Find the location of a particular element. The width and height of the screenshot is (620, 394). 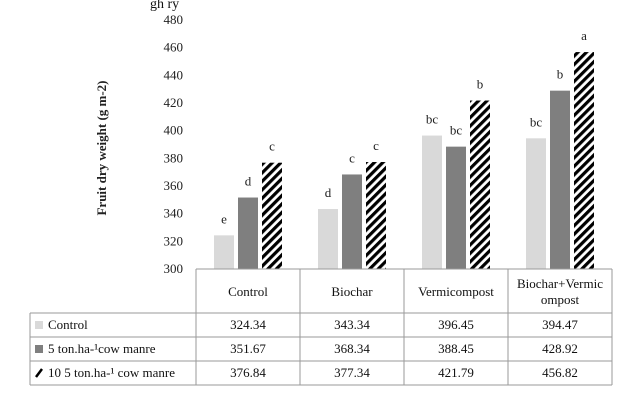

table-cell: 377.34 is located at coordinates (352, 372).